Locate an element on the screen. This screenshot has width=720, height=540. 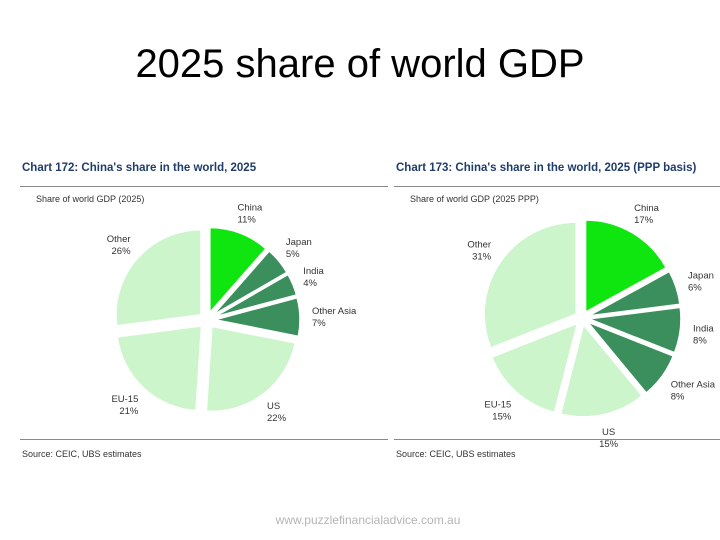
chart-subtitle: Share of world GDP (2025 PPP) is located at coordinates (474, 199).